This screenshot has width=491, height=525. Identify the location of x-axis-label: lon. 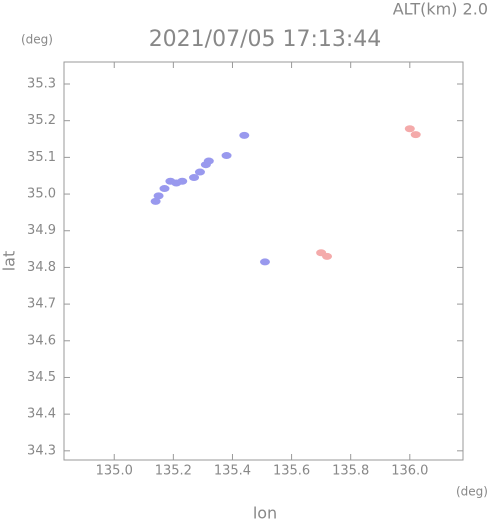
(265, 513).